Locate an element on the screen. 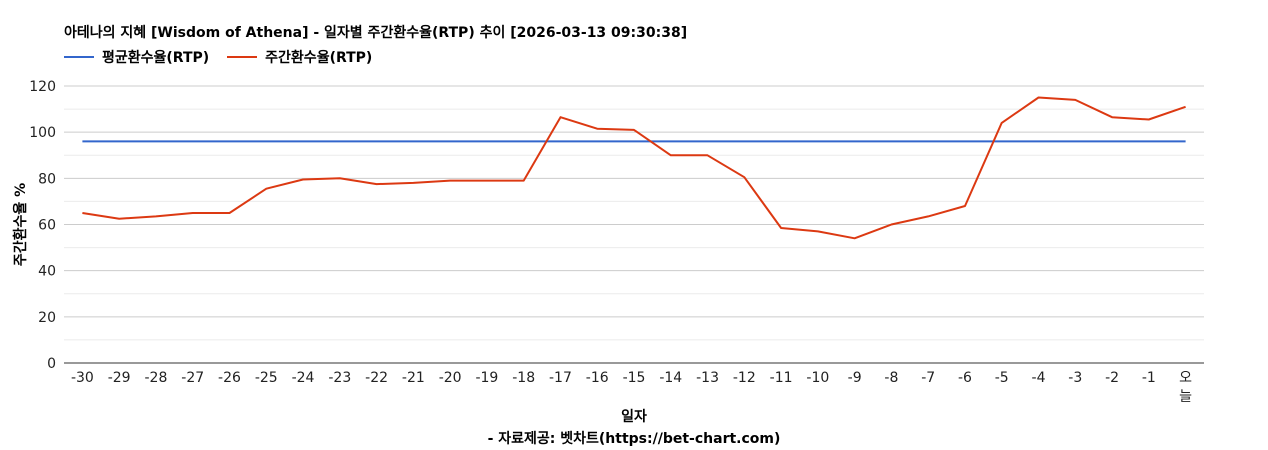 The height and width of the screenshot is (450, 1268). legend-label-average: 평균환수율(RTP) is located at coordinates (156, 58).